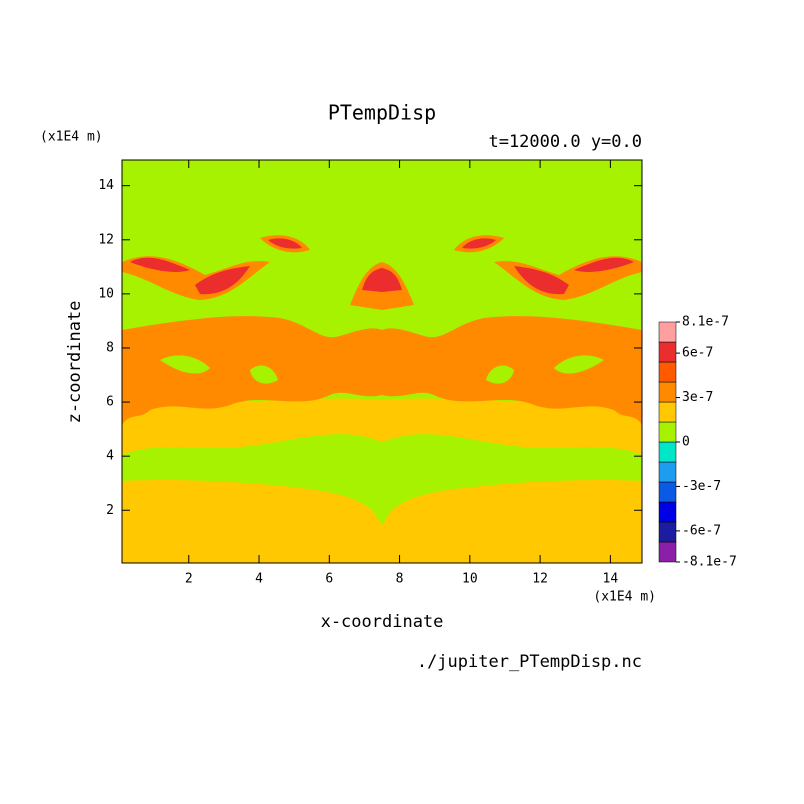 This screenshot has width=804, height=804. I want to click on colorbar-tick-label: -8.1e-7, so click(709, 562).